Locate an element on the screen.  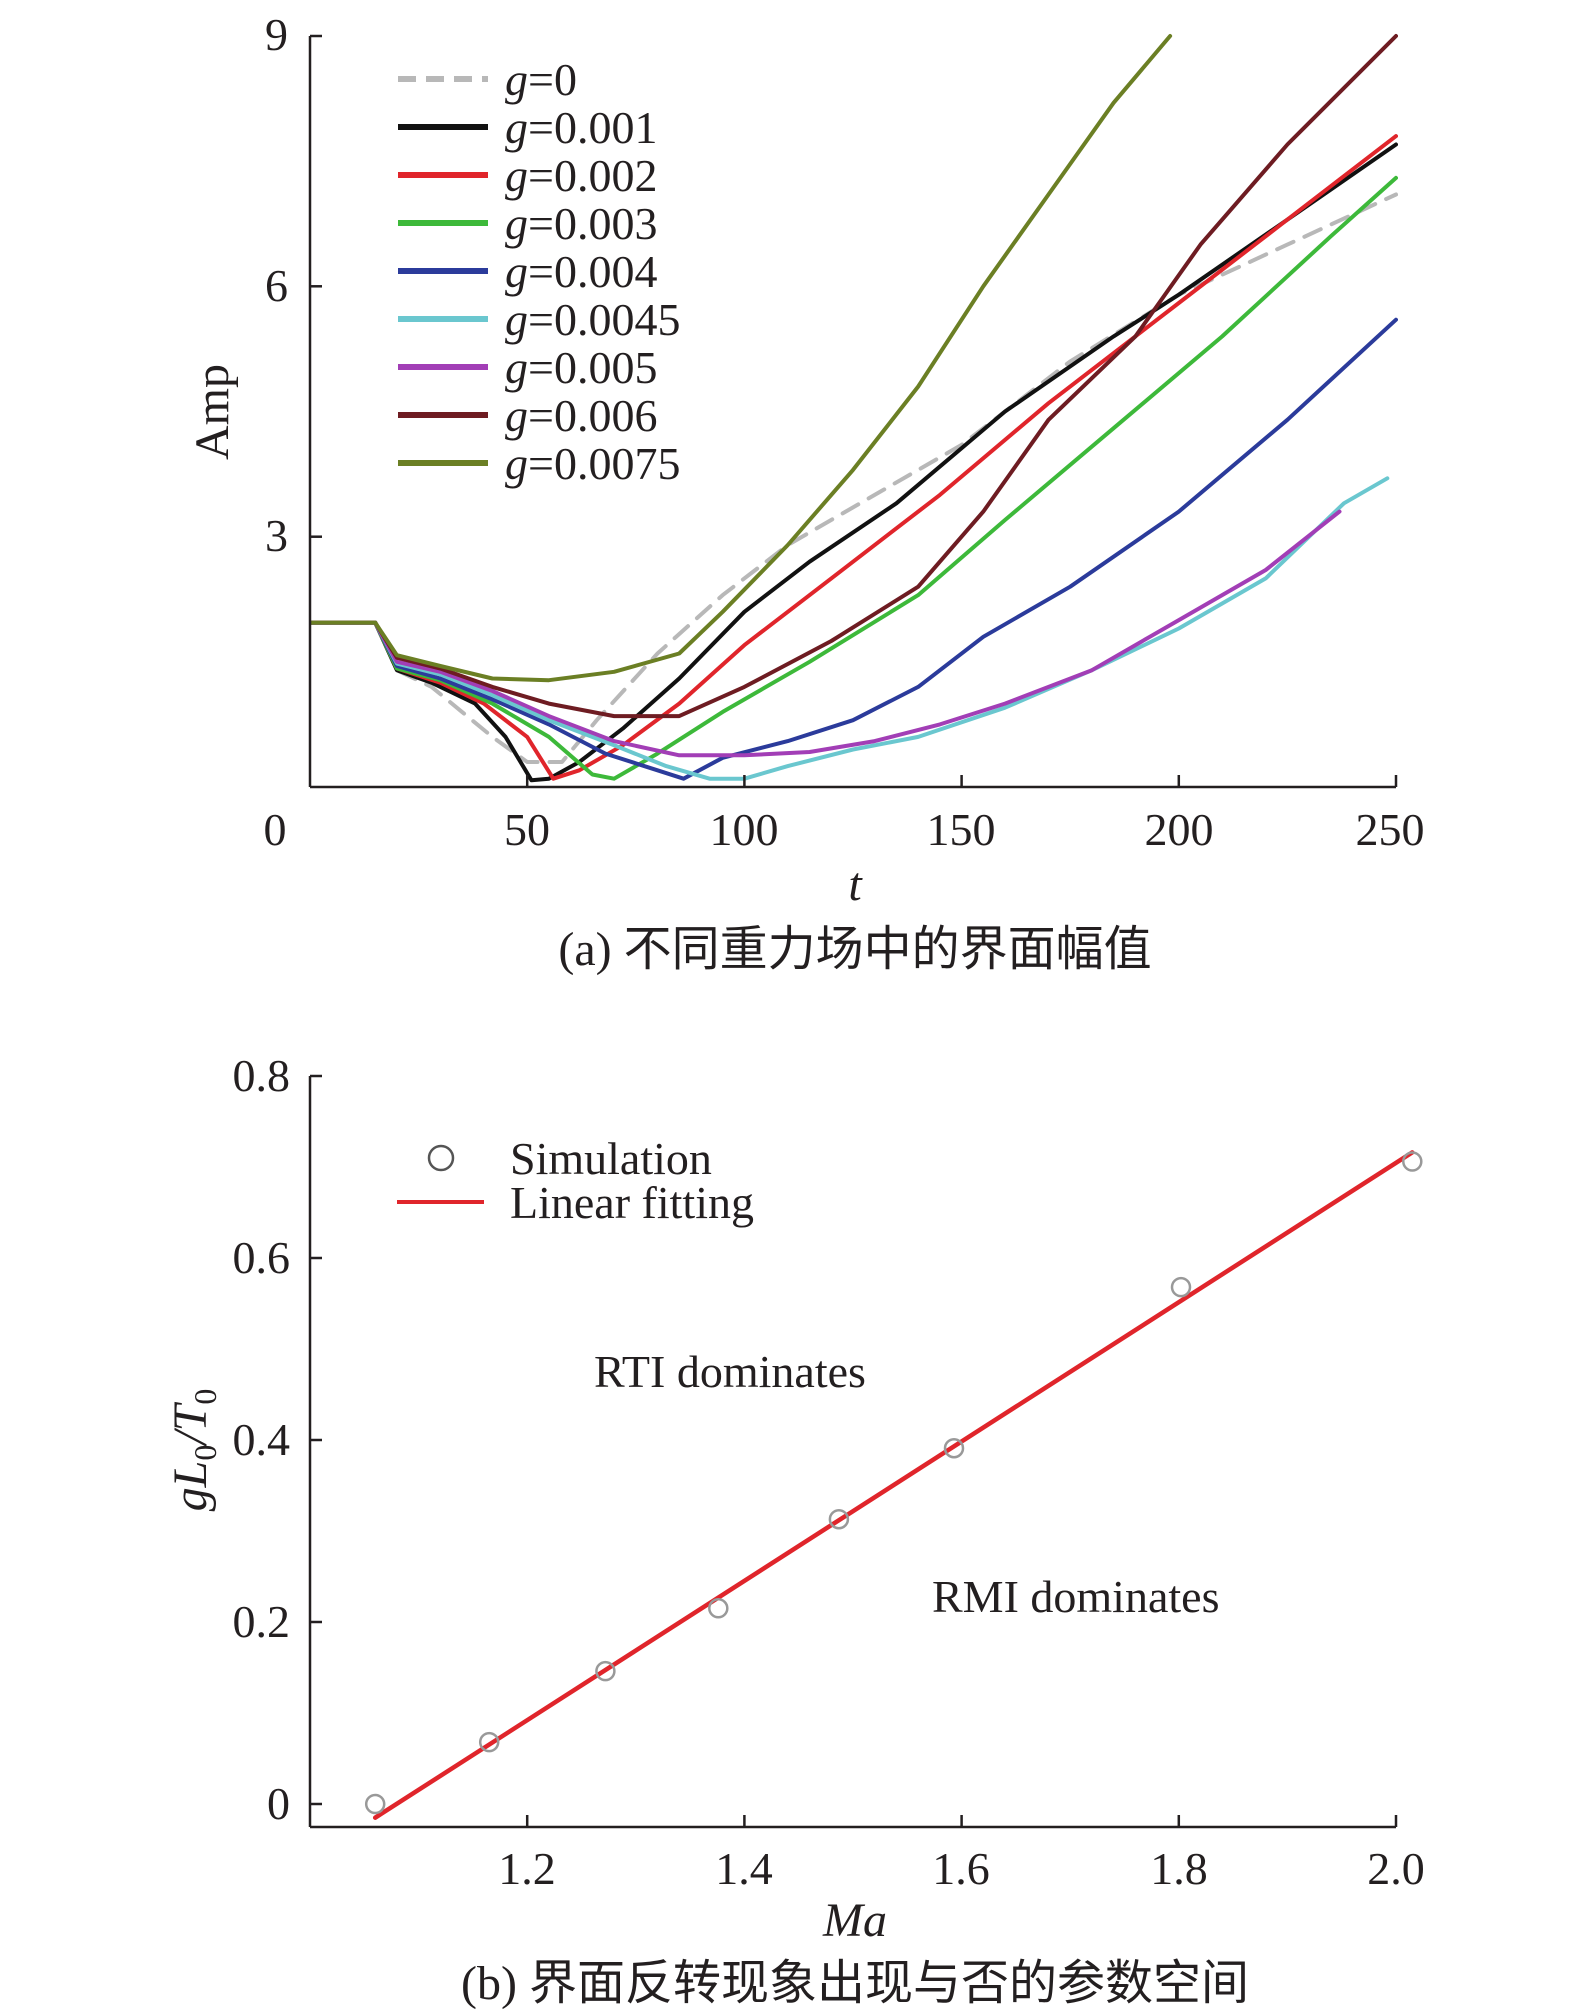
legend-label-g-0: g=0 is located at coordinates (541, 79).